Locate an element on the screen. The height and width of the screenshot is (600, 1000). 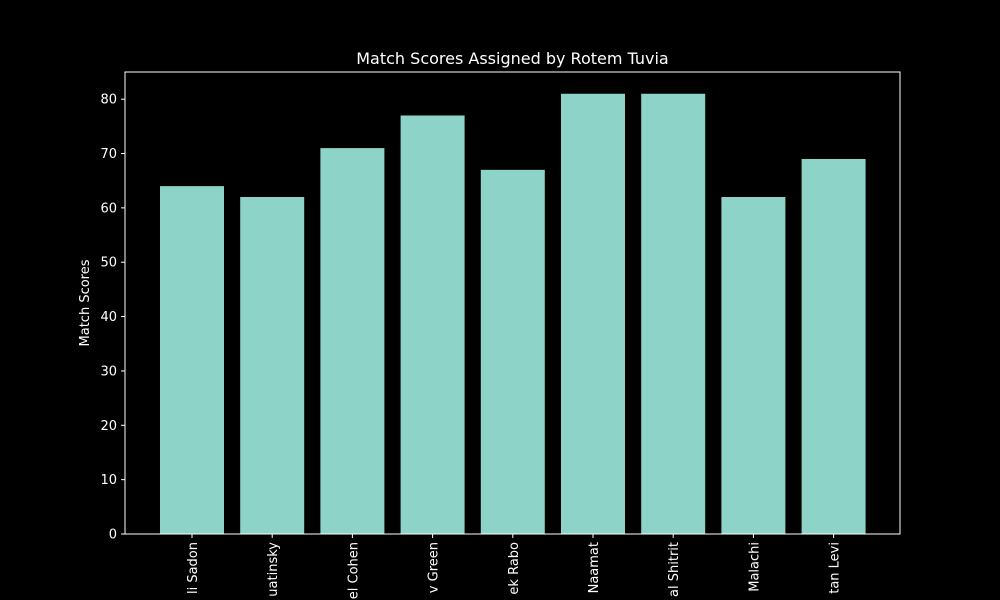
x-tick-label-5: Naamat is located at coordinates (594, 567).